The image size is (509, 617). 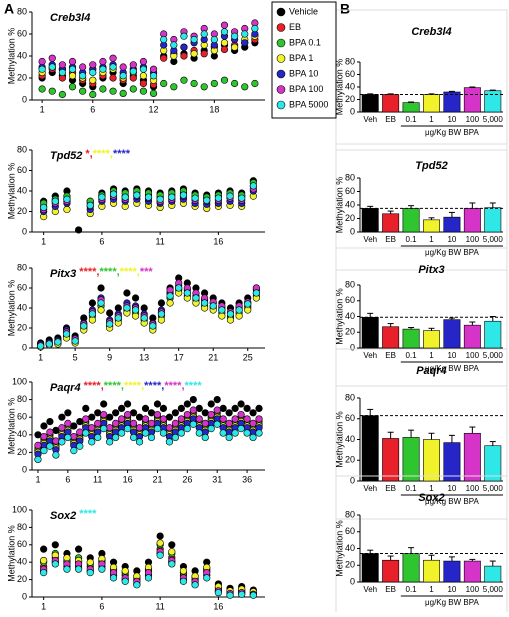 I want to click on x-tick-label: 0.1, so click(x=412, y=488).